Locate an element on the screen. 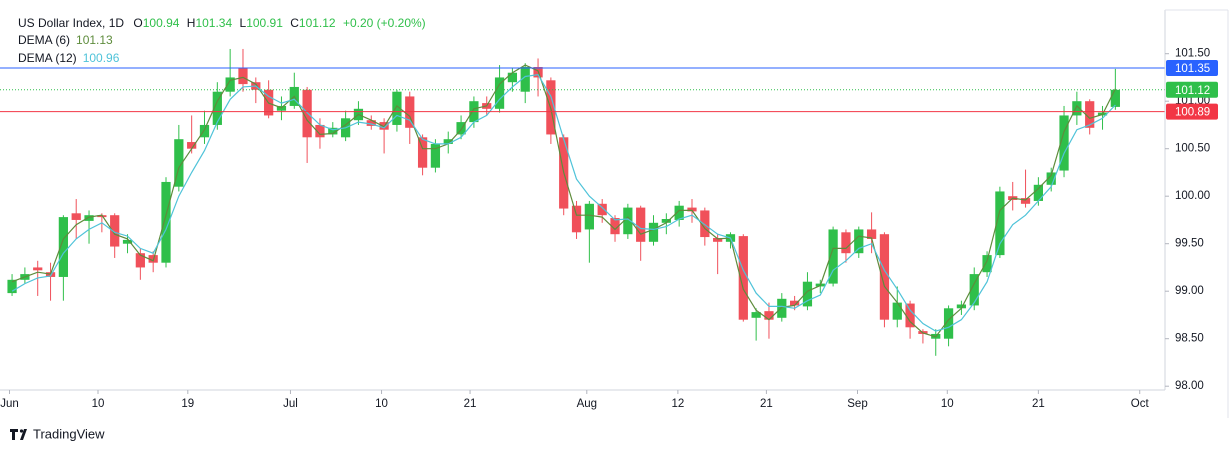  y-tick-label: 100.00 is located at coordinates (1192, 196).